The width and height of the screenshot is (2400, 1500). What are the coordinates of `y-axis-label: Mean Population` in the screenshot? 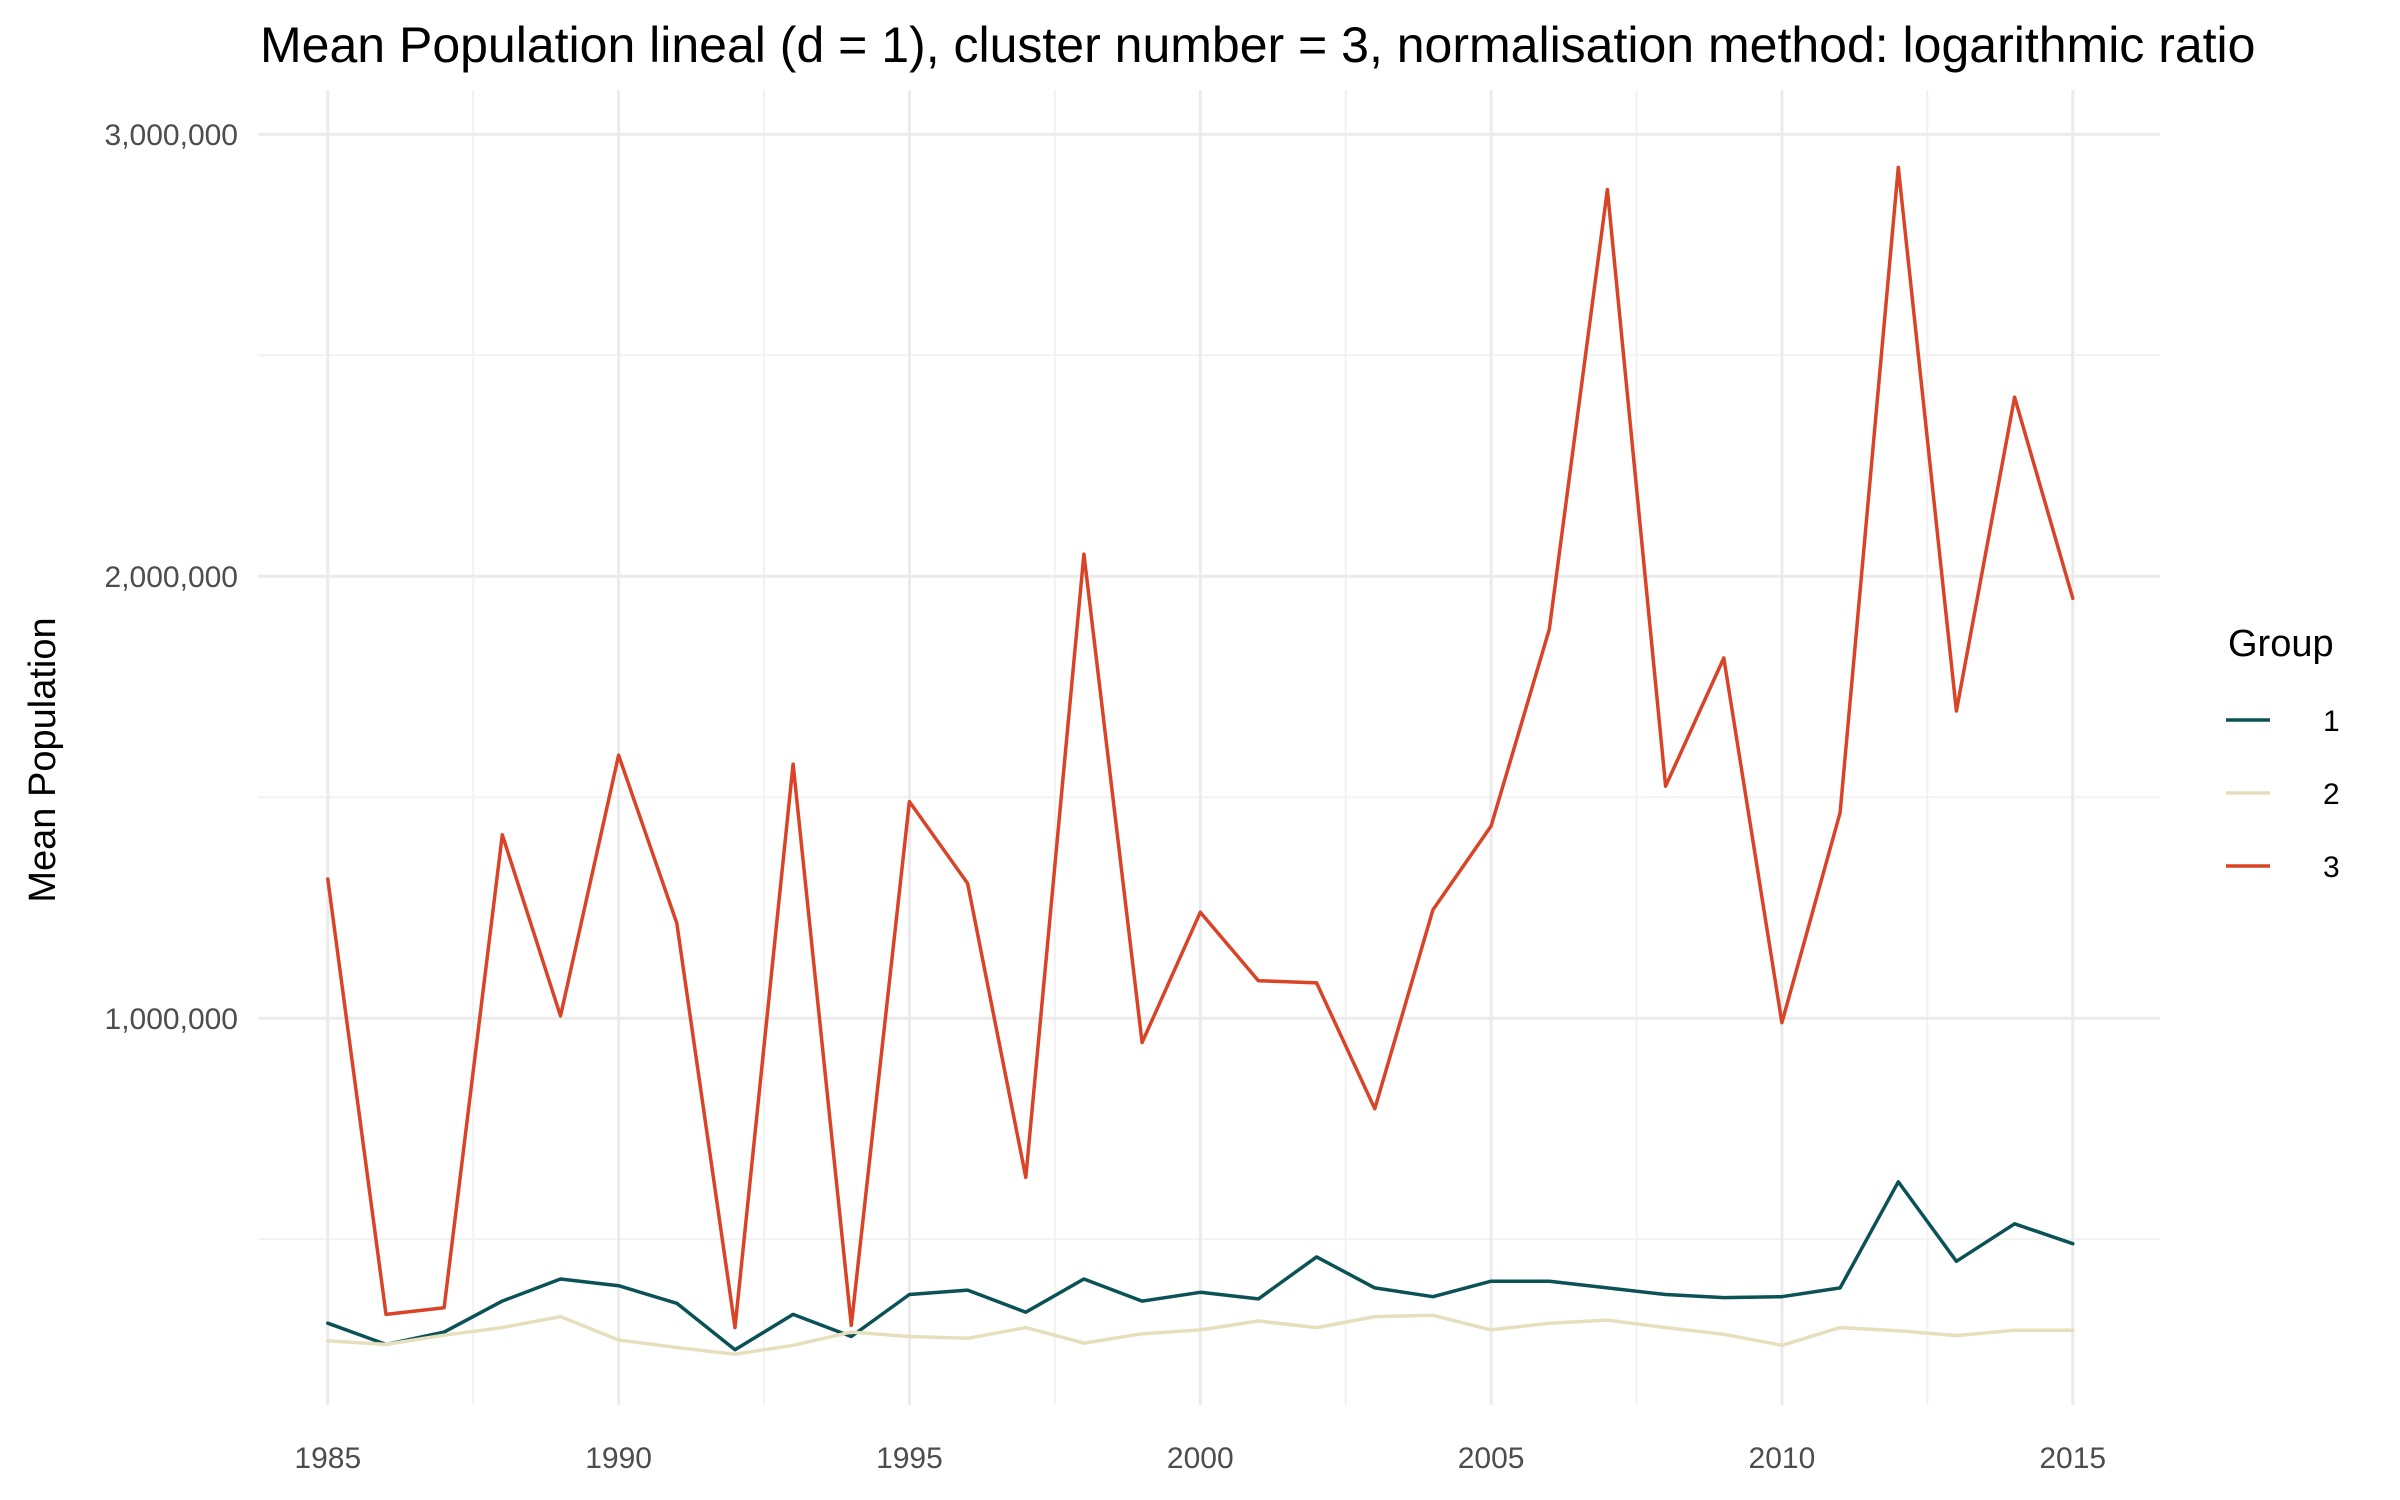 It's located at (43, 759).